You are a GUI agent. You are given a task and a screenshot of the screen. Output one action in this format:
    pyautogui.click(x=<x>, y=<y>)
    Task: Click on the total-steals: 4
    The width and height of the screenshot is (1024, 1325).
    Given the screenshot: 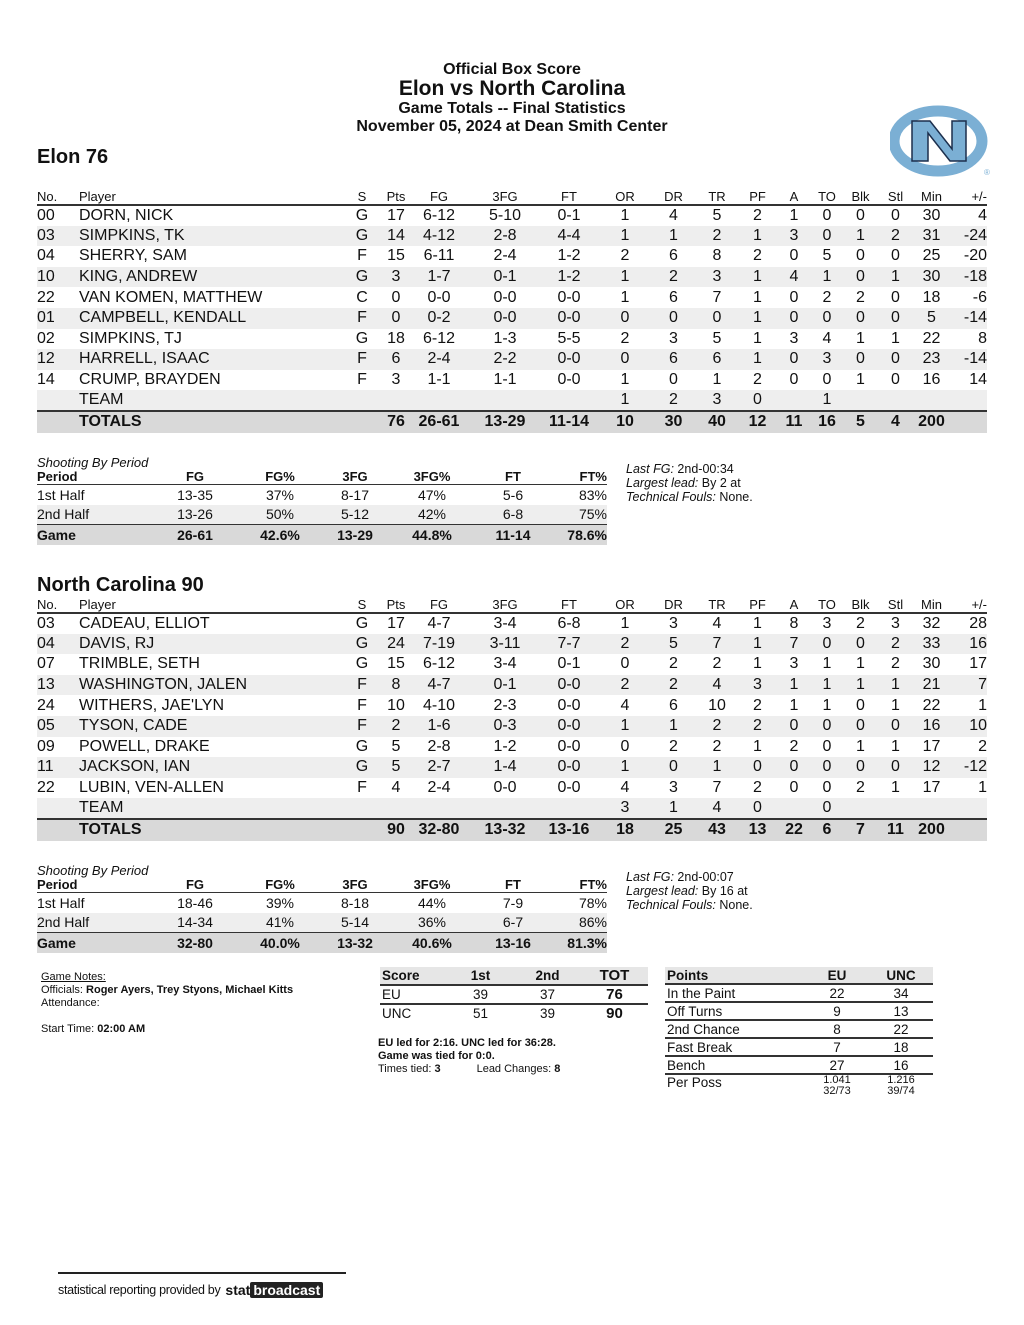 What is the action you would take?
    pyautogui.click(x=895, y=421)
    